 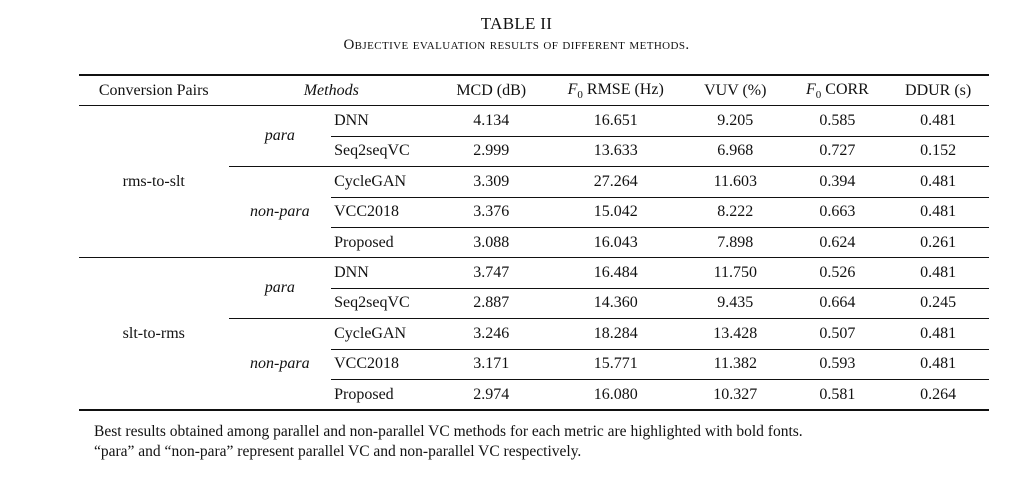 What do you see at coordinates (615, 121) in the screenshot?
I see `f0-rmse-value: 16.651` at bounding box center [615, 121].